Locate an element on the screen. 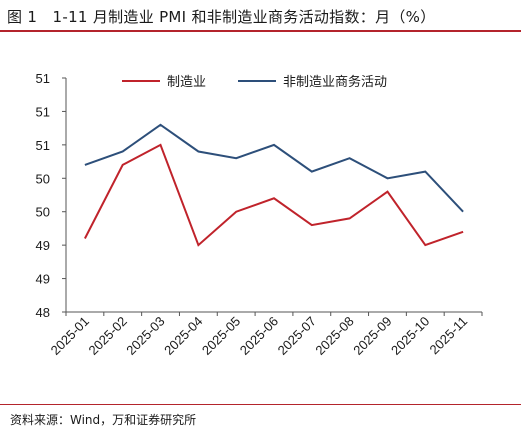  figure-title: 图 1 1-11 月制造业 PMI 和非制造业商务活动指数：月（%） is located at coordinates (221, 17).